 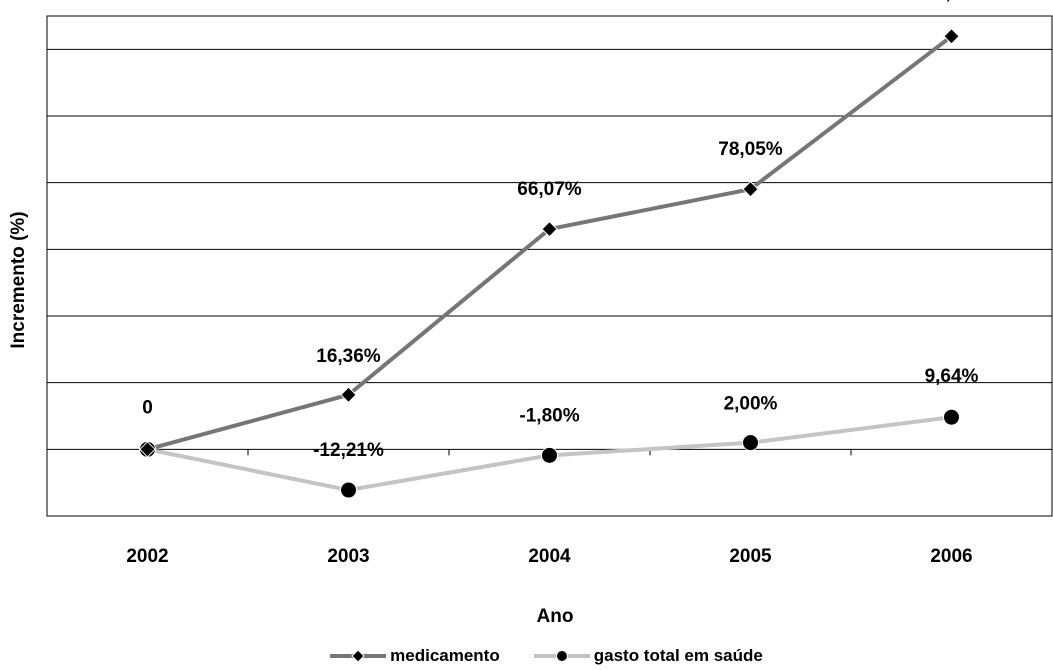 I want to click on x-tick-label: 2004, so click(x=549, y=556).